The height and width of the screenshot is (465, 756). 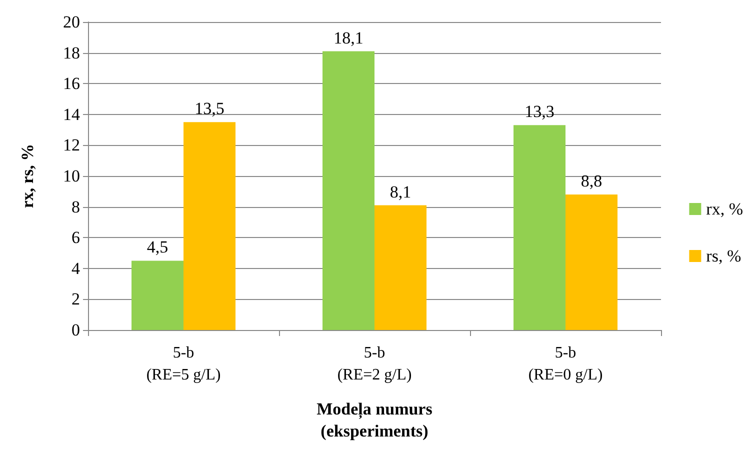 I want to click on y-tick-label: 12, so click(x=71, y=145).